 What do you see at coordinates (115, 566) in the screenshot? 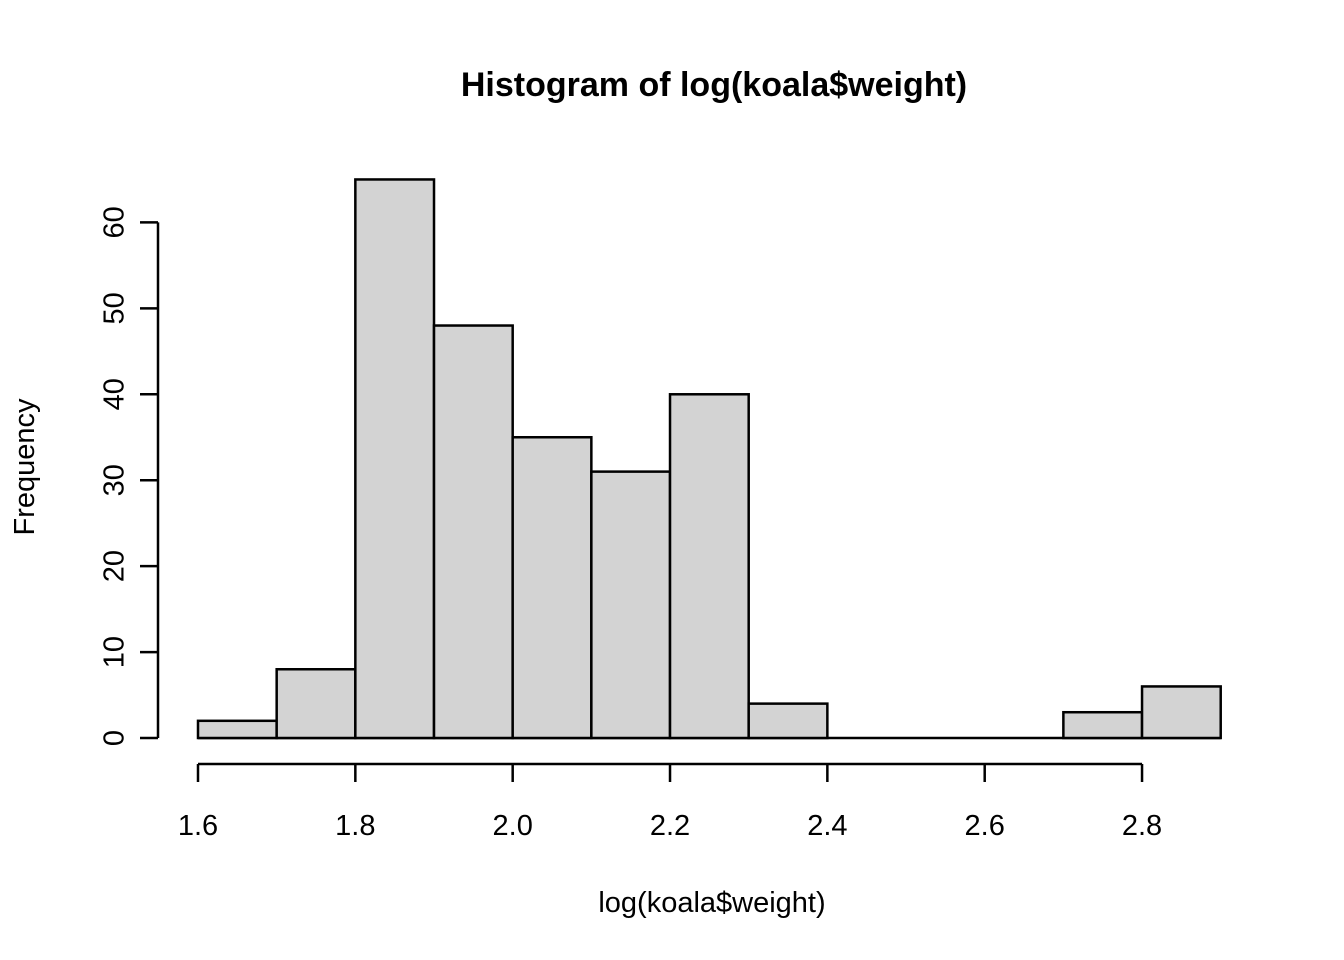
I see `y-tick-label: 20` at bounding box center [115, 566].